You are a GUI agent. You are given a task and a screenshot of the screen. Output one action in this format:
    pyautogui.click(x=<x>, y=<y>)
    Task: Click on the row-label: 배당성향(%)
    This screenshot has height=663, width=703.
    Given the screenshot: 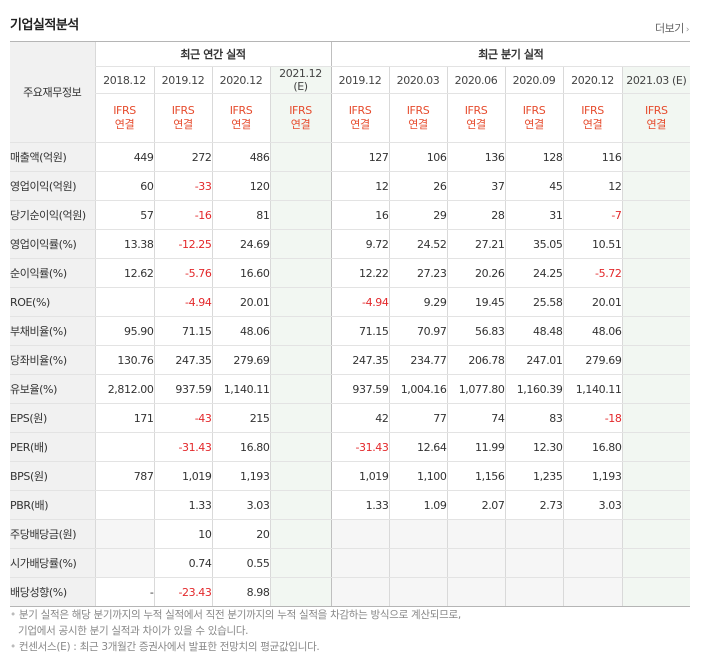 What is the action you would take?
    pyautogui.click(x=52, y=592)
    